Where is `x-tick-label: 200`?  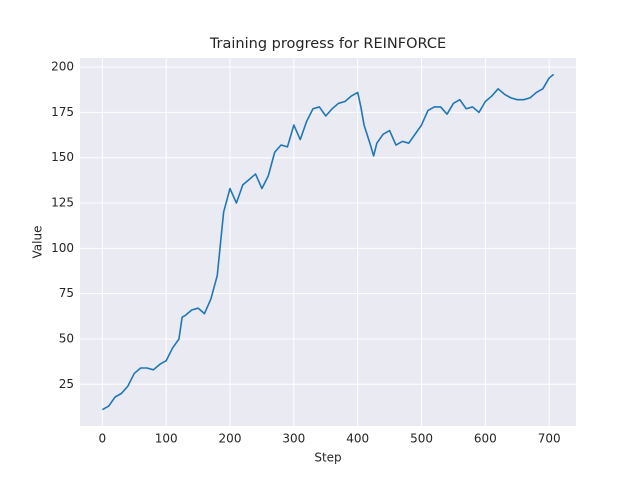 x-tick-label: 200 is located at coordinates (230, 439).